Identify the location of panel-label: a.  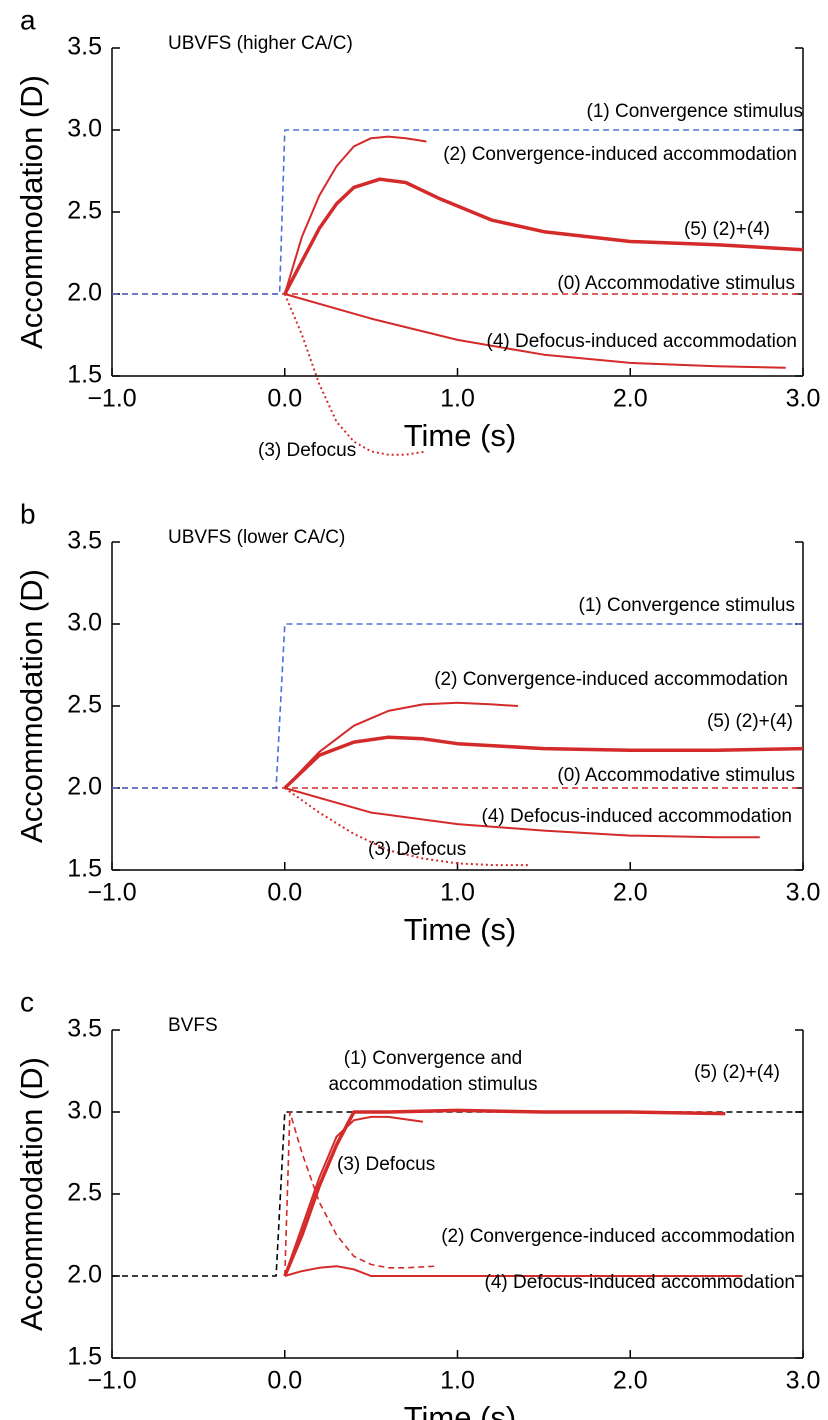
(28, 19).